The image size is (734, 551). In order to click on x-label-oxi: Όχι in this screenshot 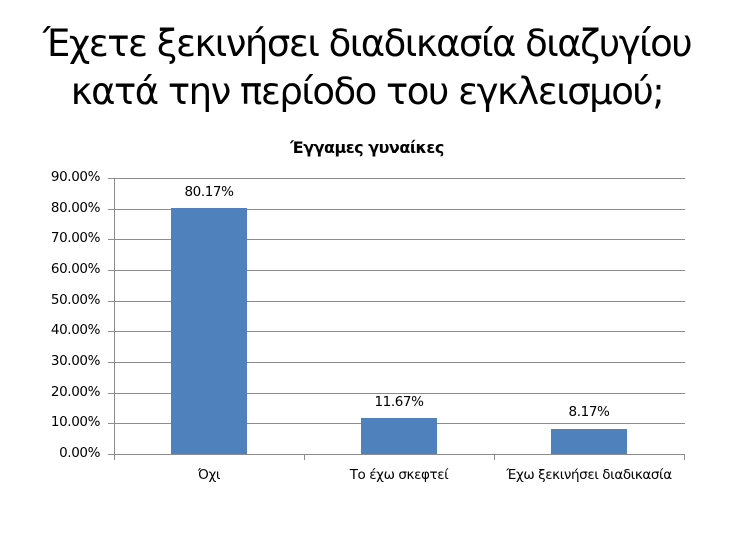, I will do `click(209, 475)`.